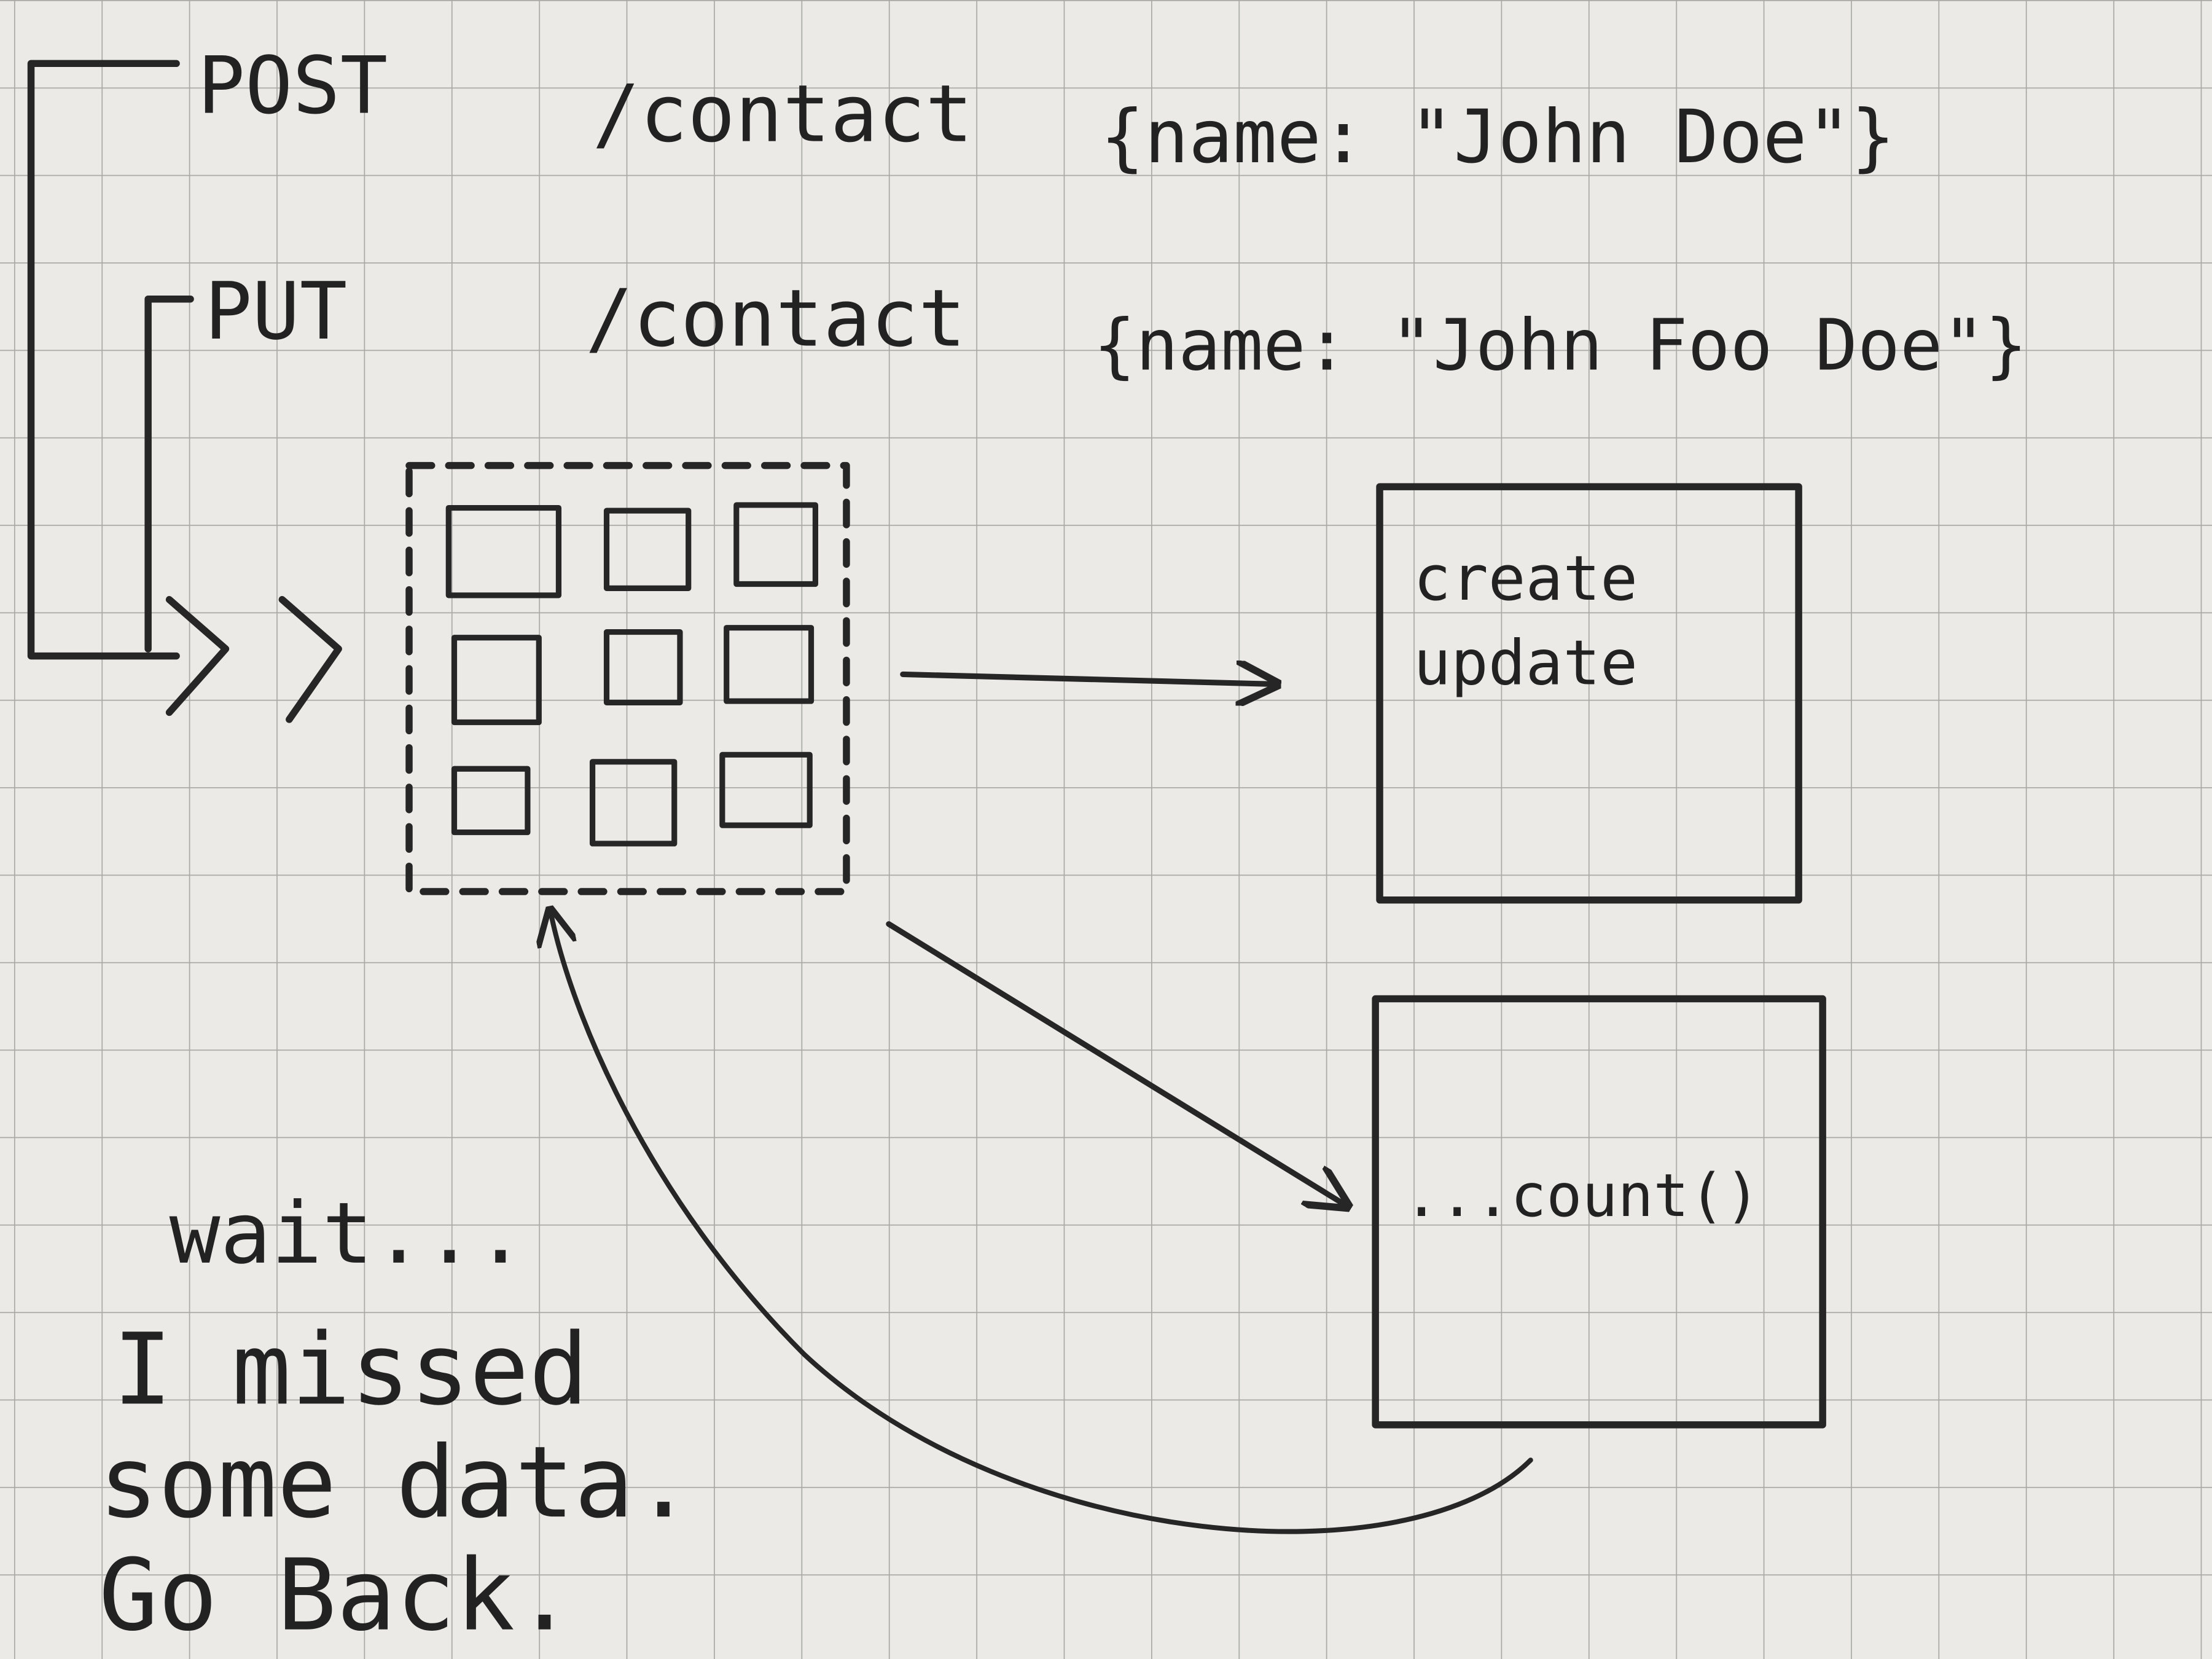 The width and height of the screenshot is (2212, 1659). What do you see at coordinates (397, 1482) in the screenshot?
I see `note-line: some data.` at bounding box center [397, 1482].